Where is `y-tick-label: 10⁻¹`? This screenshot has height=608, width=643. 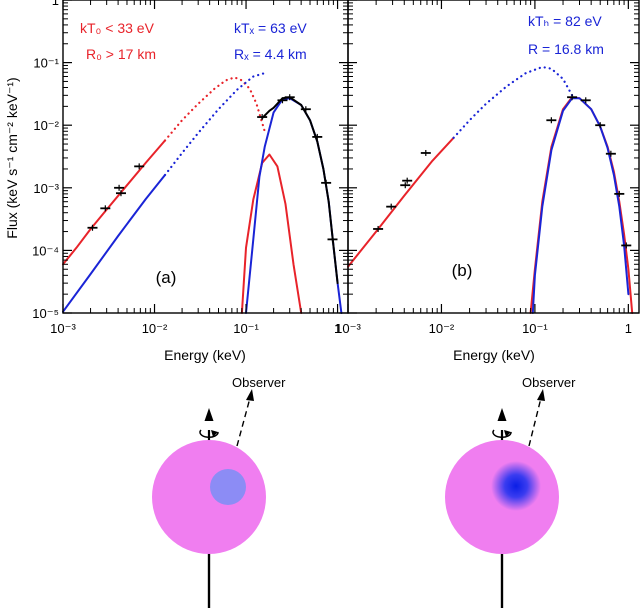 y-tick-label: 10⁻¹ is located at coordinates (46, 63).